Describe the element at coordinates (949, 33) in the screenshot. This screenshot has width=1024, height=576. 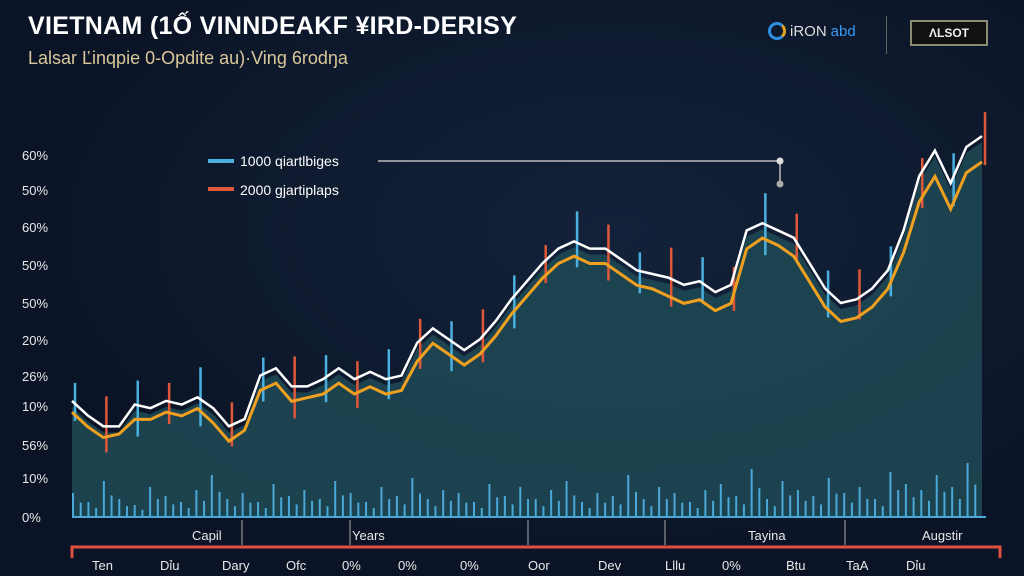
I see `badge-logo: ΛLSOT` at that location.